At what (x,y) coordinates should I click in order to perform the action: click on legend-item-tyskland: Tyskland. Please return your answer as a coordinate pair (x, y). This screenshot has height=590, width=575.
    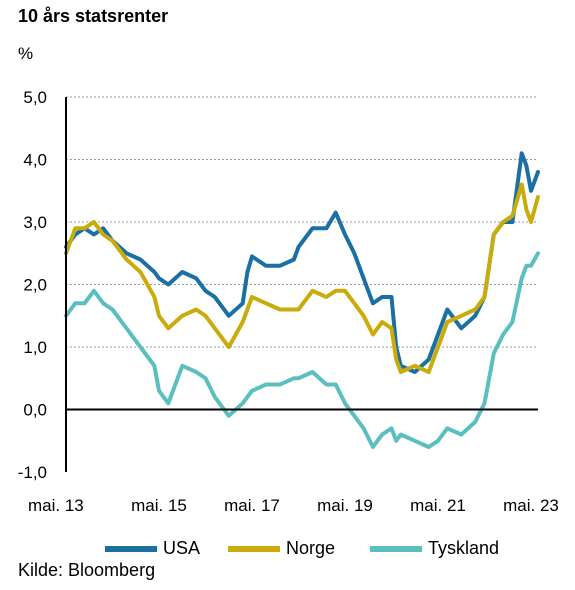
    Looking at the image, I should click on (434, 548).